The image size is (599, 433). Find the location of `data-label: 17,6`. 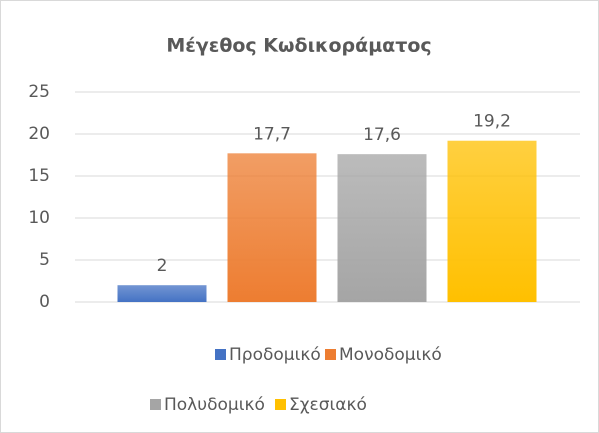

data-label: 17,6 is located at coordinates (382, 135).